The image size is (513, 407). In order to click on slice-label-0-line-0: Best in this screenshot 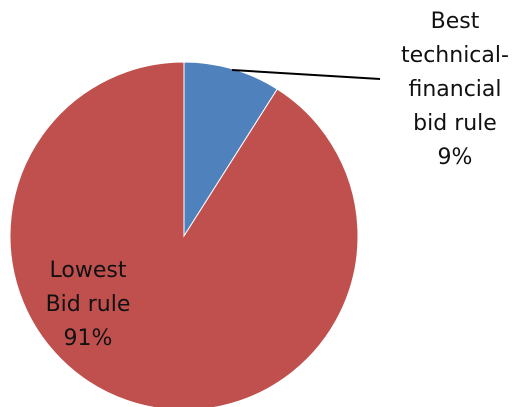, I will do `click(455, 21)`.